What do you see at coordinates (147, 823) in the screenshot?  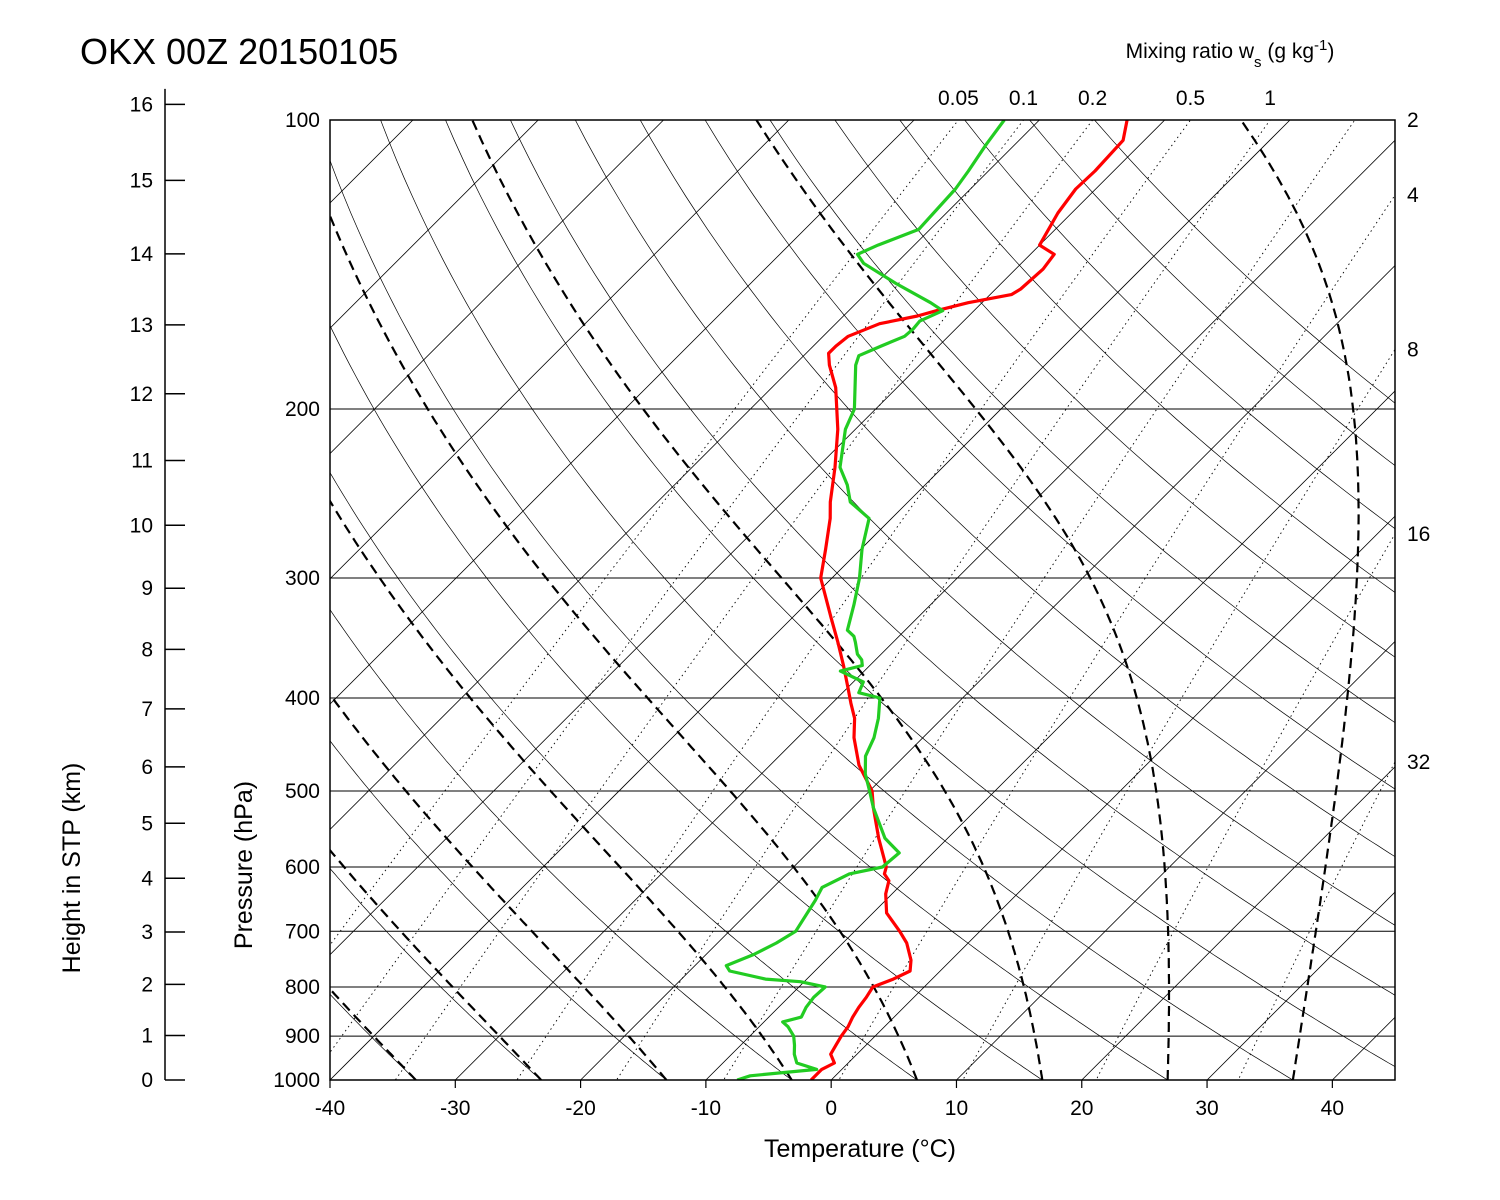 I see `height-tick-label: 5` at bounding box center [147, 823].